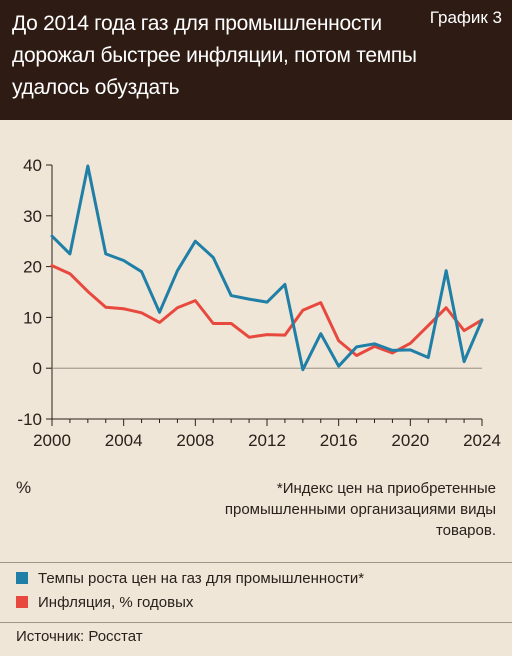 This screenshot has height=656, width=512. What do you see at coordinates (195, 440) in the screenshot?
I see `x-tick-label: 2008` at bounding box center [195, 440].